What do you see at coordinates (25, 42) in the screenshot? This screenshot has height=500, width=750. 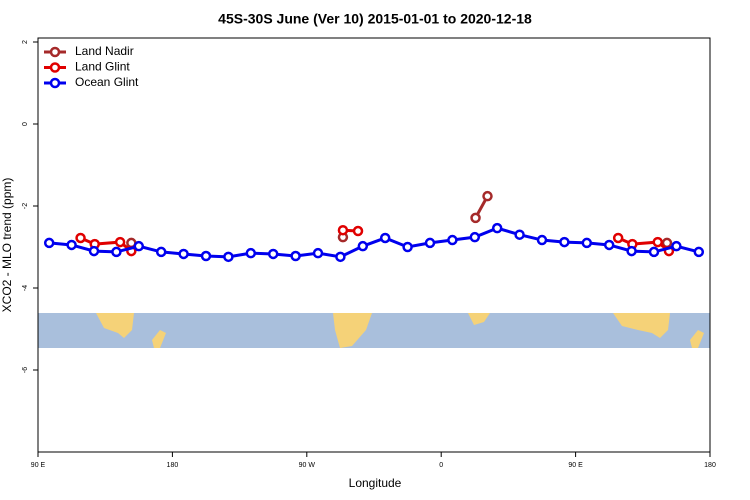 I see `y-tick-label: 2` at bounding box center [25, 42].